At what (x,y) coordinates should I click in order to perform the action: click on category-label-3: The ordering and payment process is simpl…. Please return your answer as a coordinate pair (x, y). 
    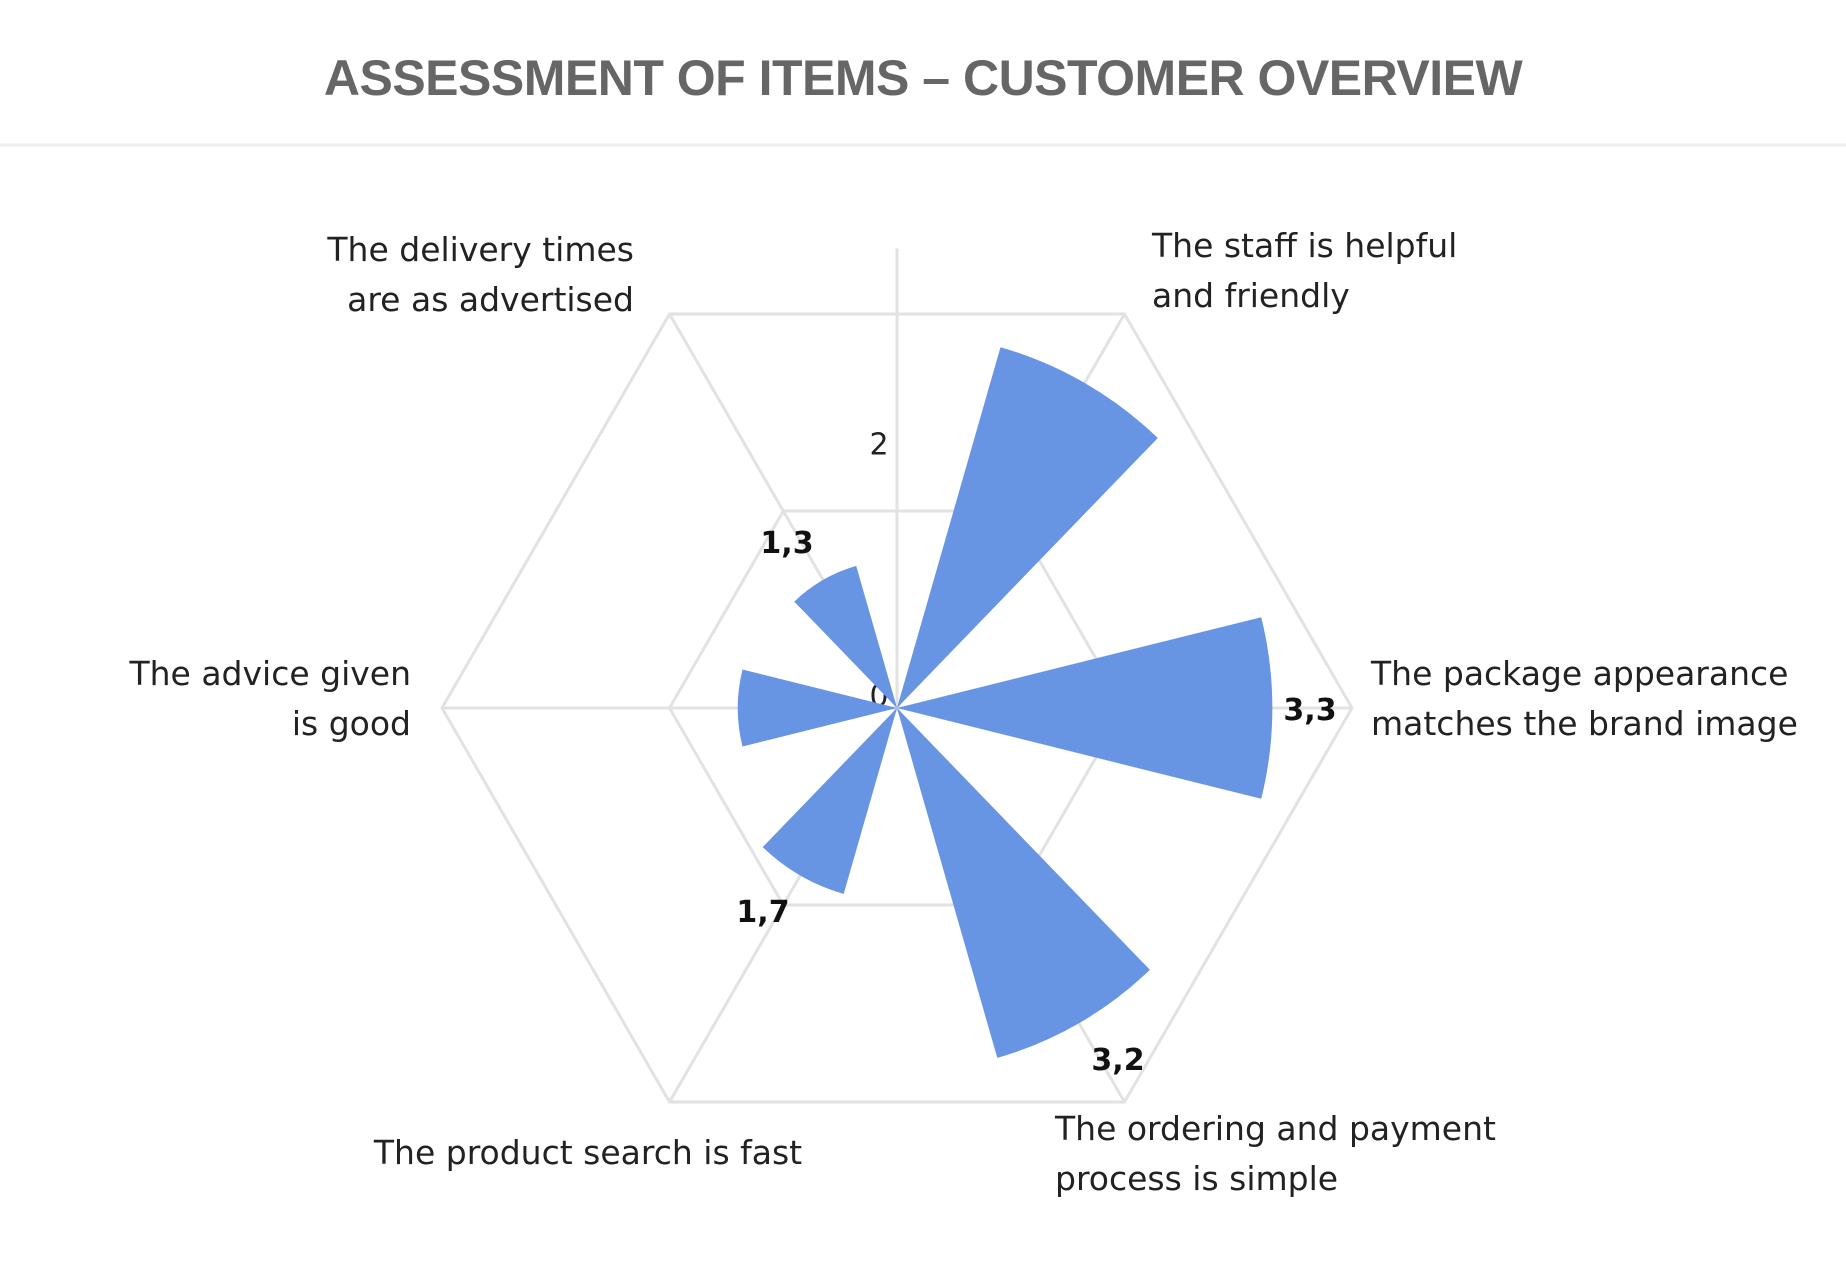
    Looking at the image, I should click on (1275, 1153).